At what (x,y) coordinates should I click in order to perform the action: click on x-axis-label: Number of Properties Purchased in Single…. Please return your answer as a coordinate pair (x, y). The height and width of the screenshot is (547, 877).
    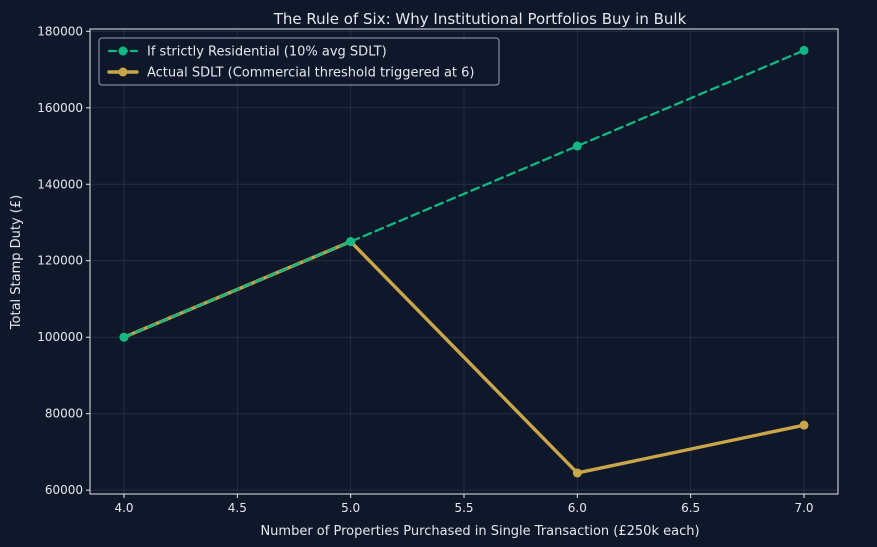
    Looking at the image, I should click on (479, 531).